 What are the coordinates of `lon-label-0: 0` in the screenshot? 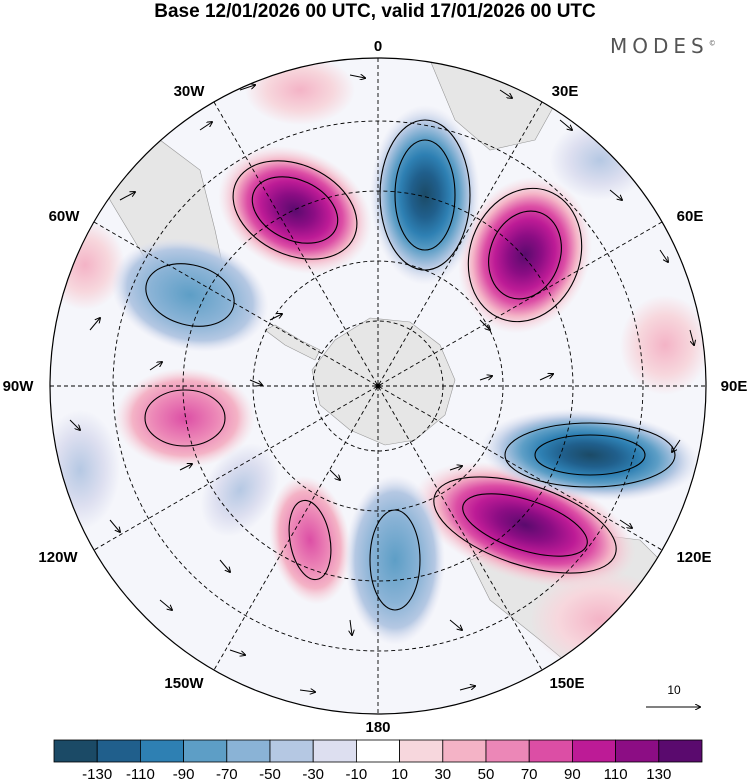 It's located at (378, 46).